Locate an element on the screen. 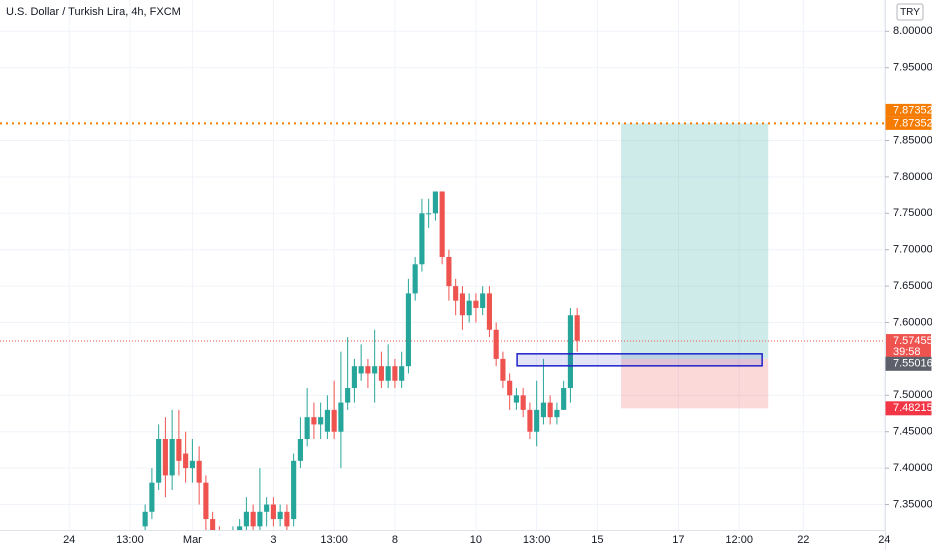 This screenshot has height=550, width=932. entry-price-box is located at coordinates (908, 363).